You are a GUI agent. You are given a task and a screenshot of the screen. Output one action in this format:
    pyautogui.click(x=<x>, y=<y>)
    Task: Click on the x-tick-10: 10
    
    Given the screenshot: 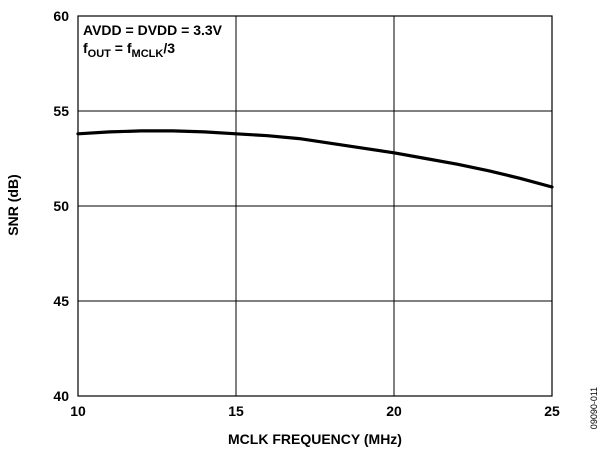 What is the action you would take?
    pyautogui.click(x=78, y=411)
    